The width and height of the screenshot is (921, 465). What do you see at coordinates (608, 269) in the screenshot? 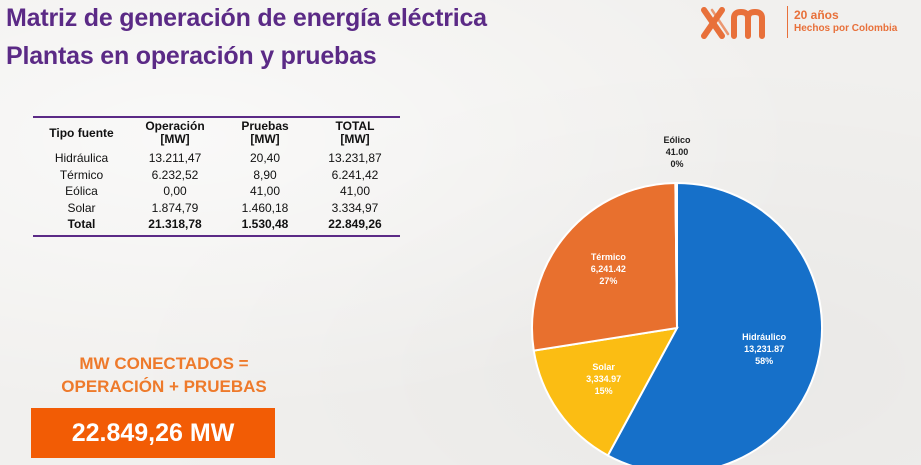
I see `slice-value-label: 6,241.42` at bounding box center [608, 269].